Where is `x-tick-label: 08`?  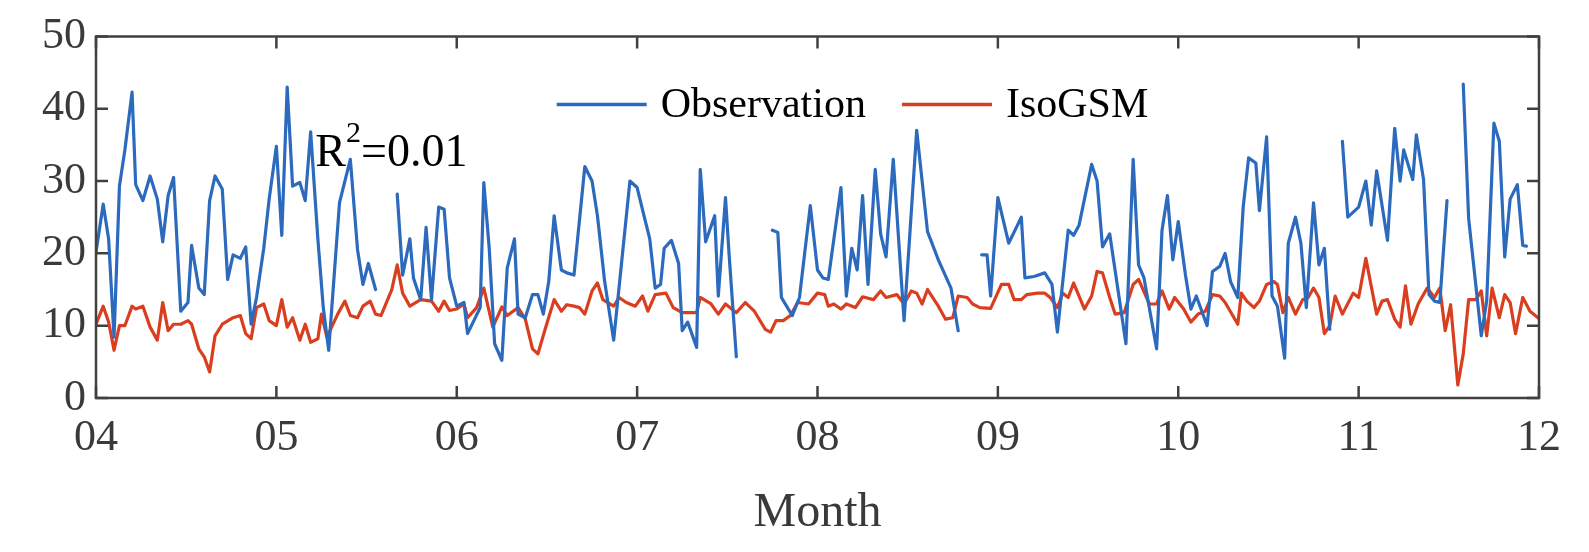 x-tick-label: 08 is located at coordinates (817, 435).